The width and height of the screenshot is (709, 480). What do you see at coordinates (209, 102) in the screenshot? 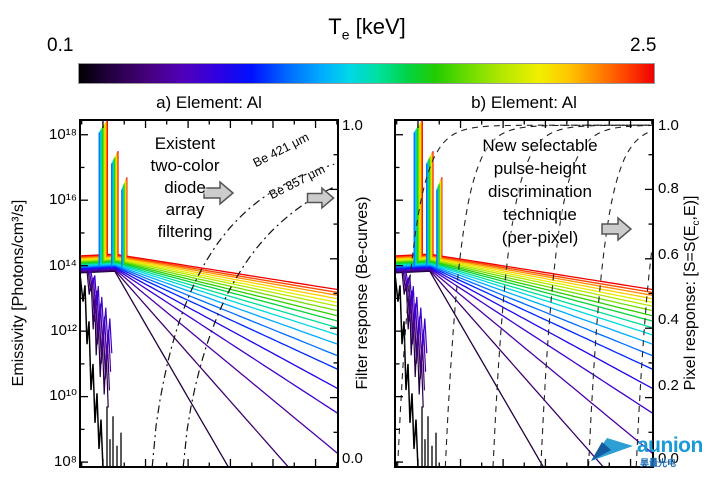
I see `panel-a-title: a) Element: Al` at bounding box center [209, 102].